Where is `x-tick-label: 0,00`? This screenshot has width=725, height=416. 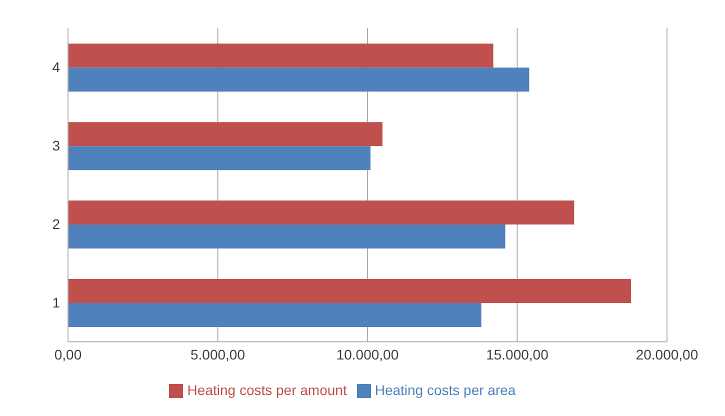 x-tick-label: 0,00 is located at coordinates (68, 354).